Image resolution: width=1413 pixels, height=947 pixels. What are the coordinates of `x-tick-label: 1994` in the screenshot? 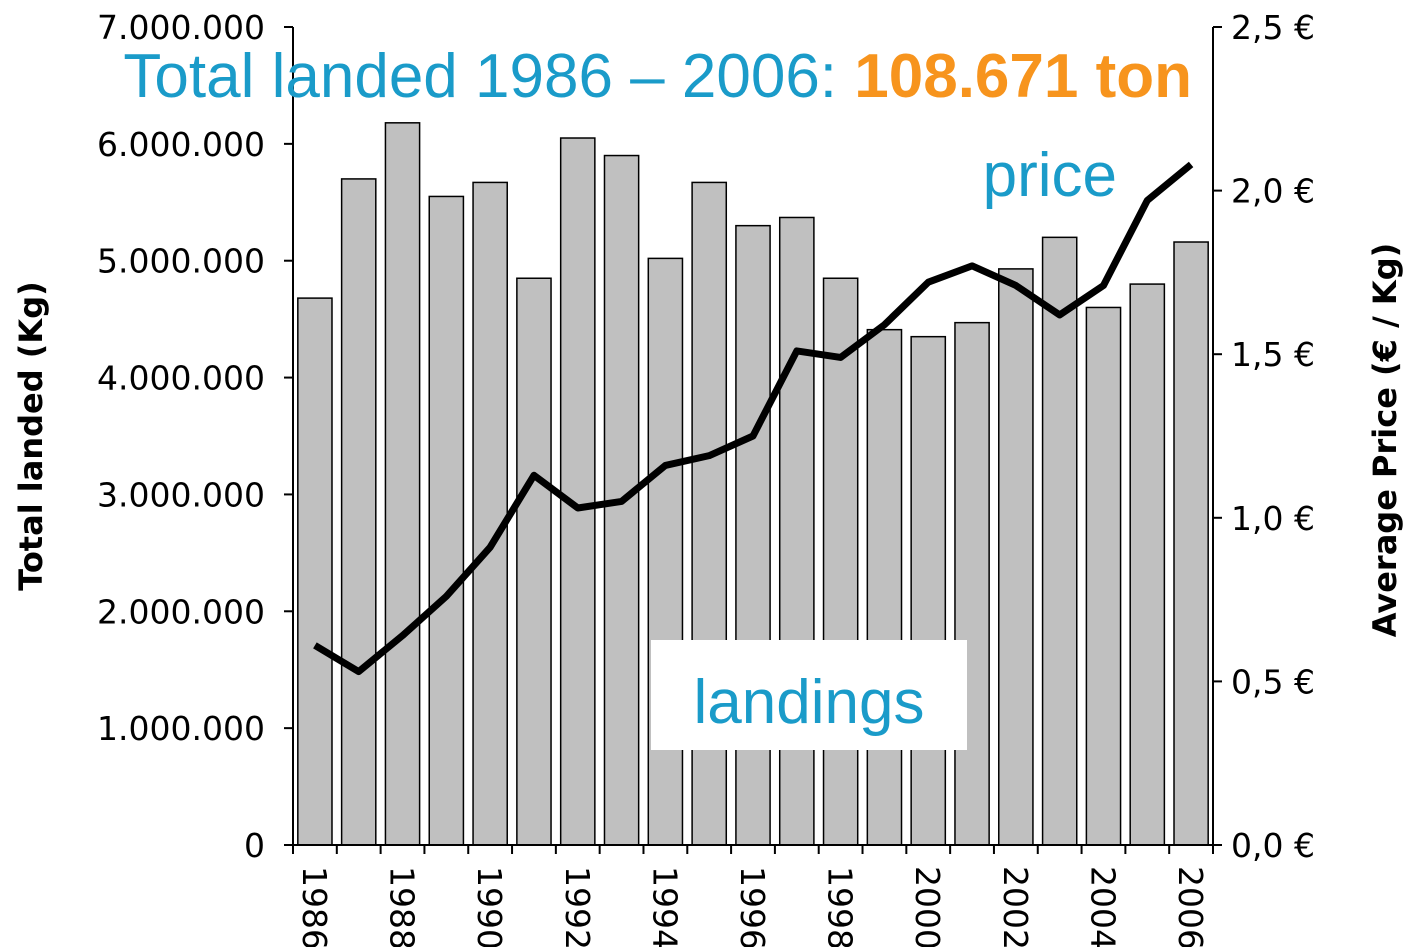 It's located at (664, 906).